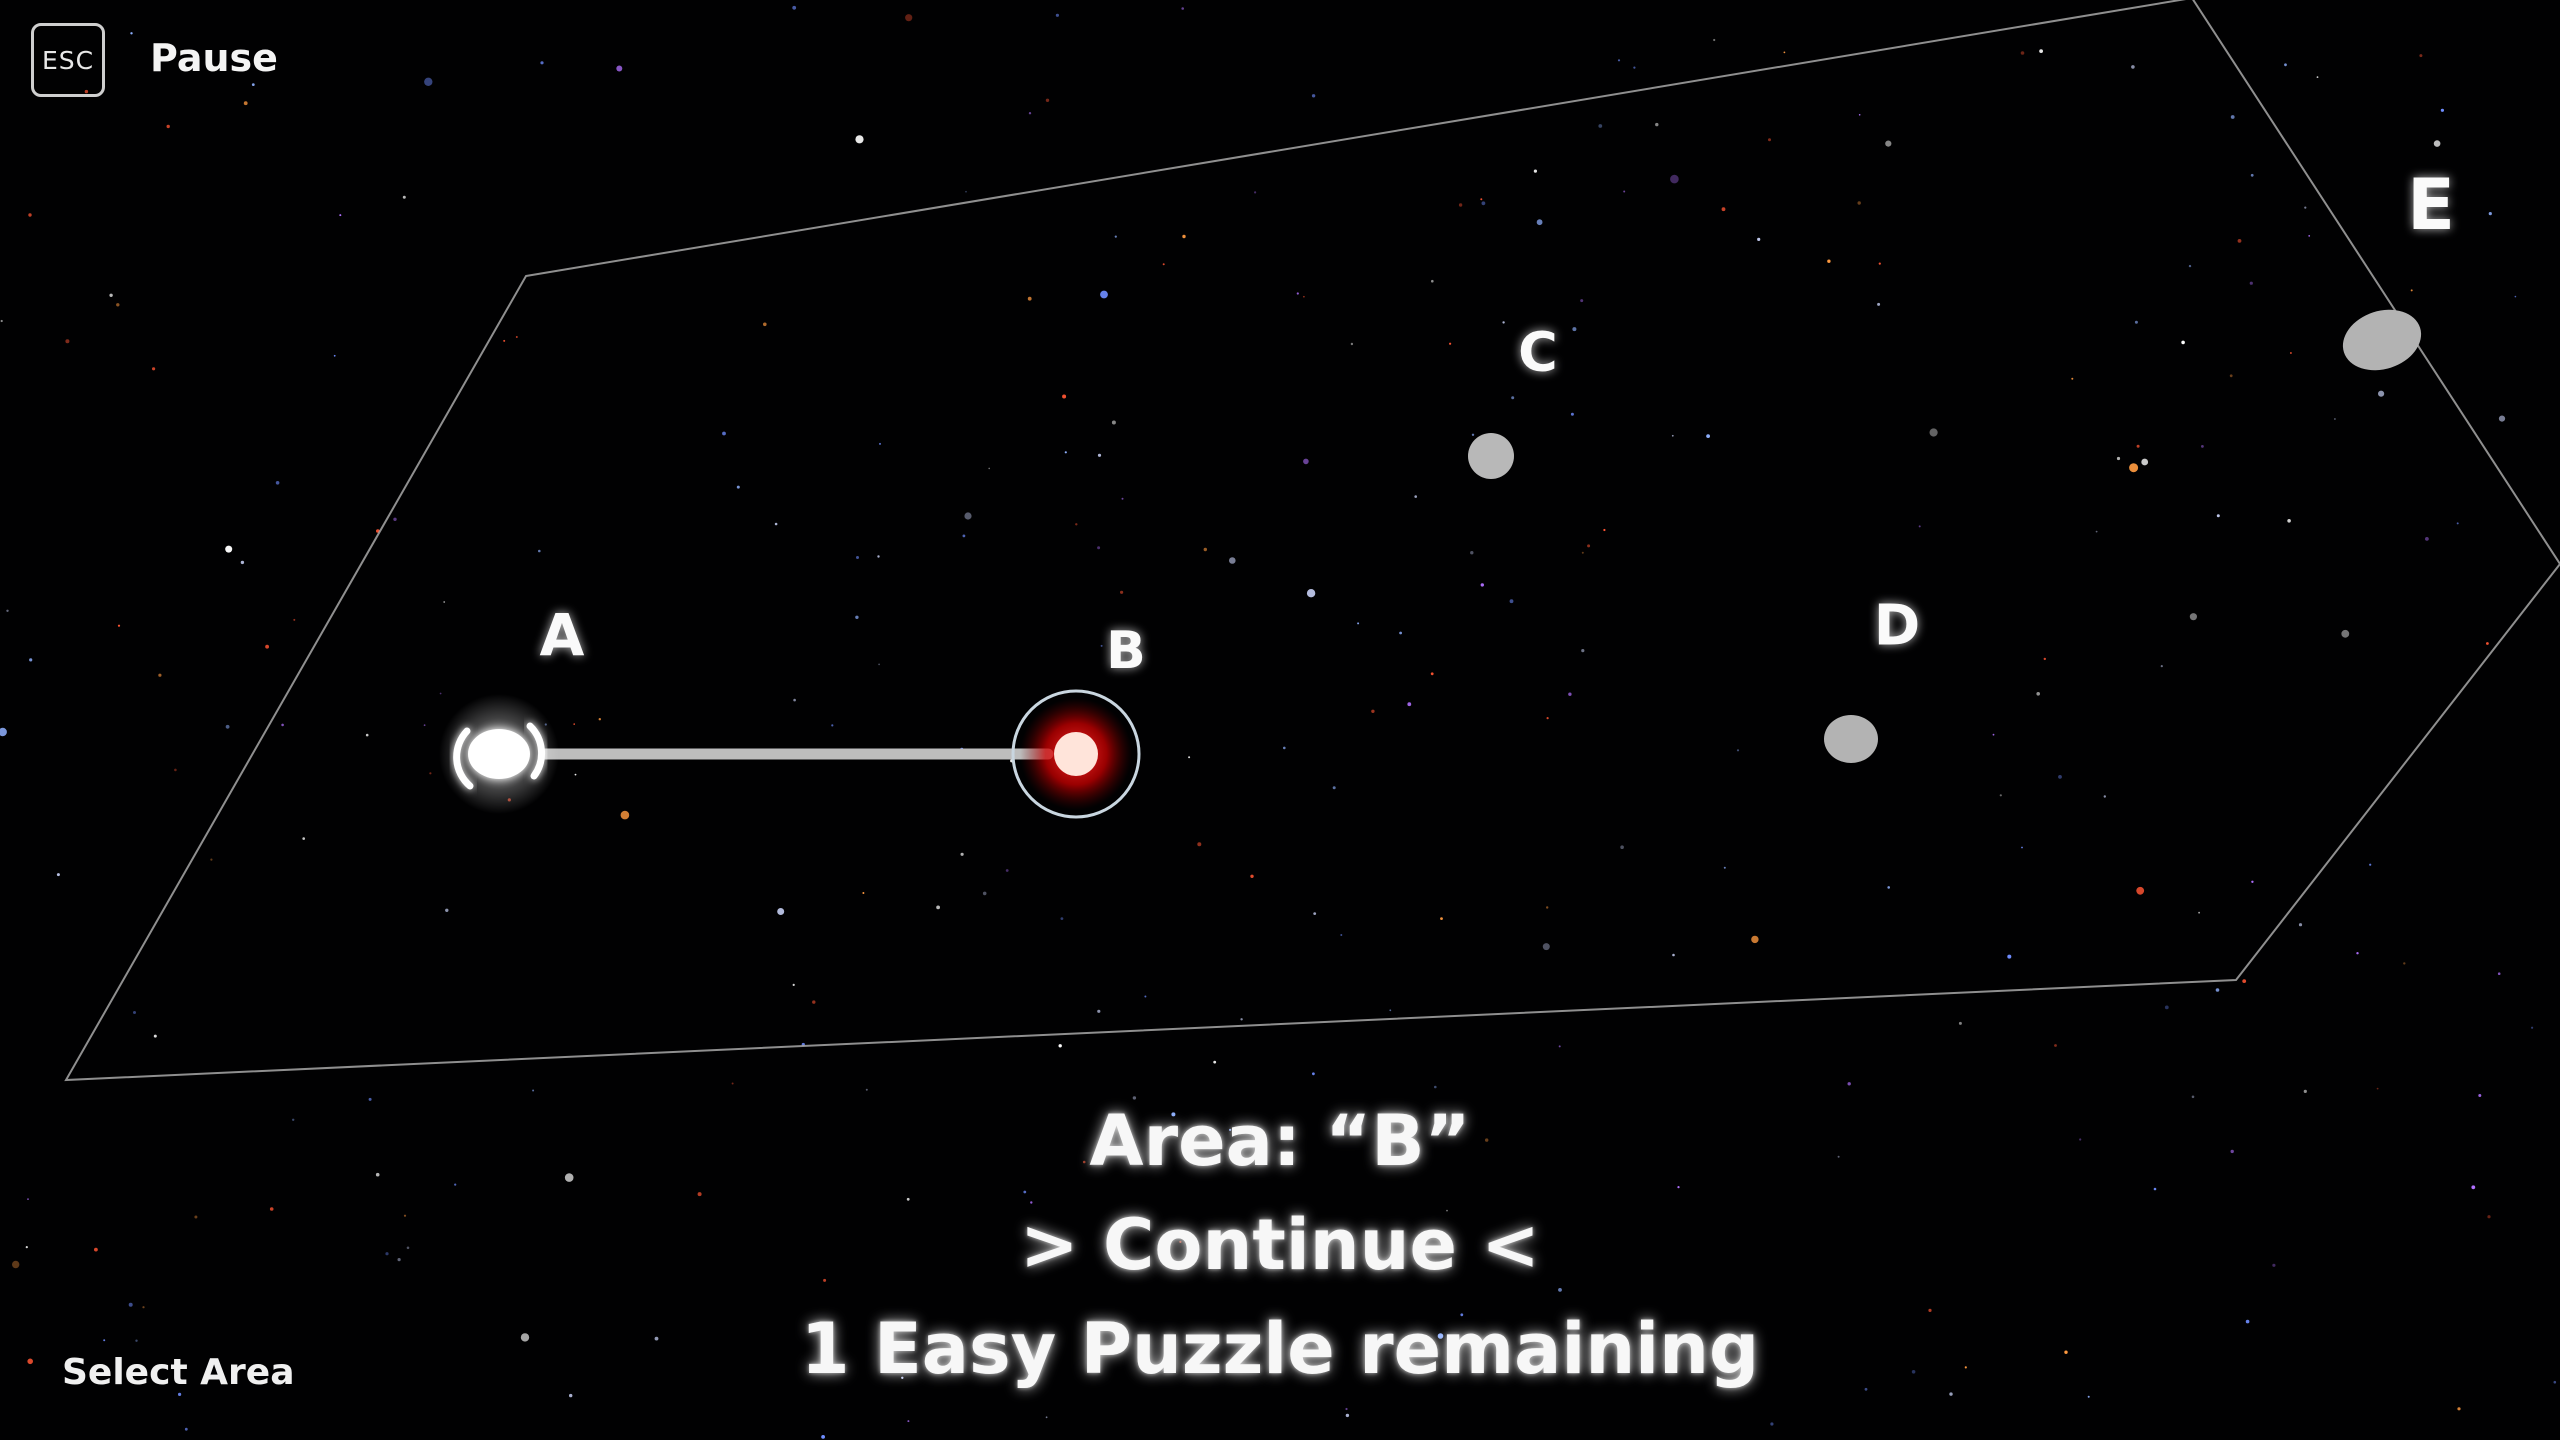  What do you see at coordinates (1126, 651) in the screenshot?
I see `node-b-label: B` at bounding box center [1126, 651].